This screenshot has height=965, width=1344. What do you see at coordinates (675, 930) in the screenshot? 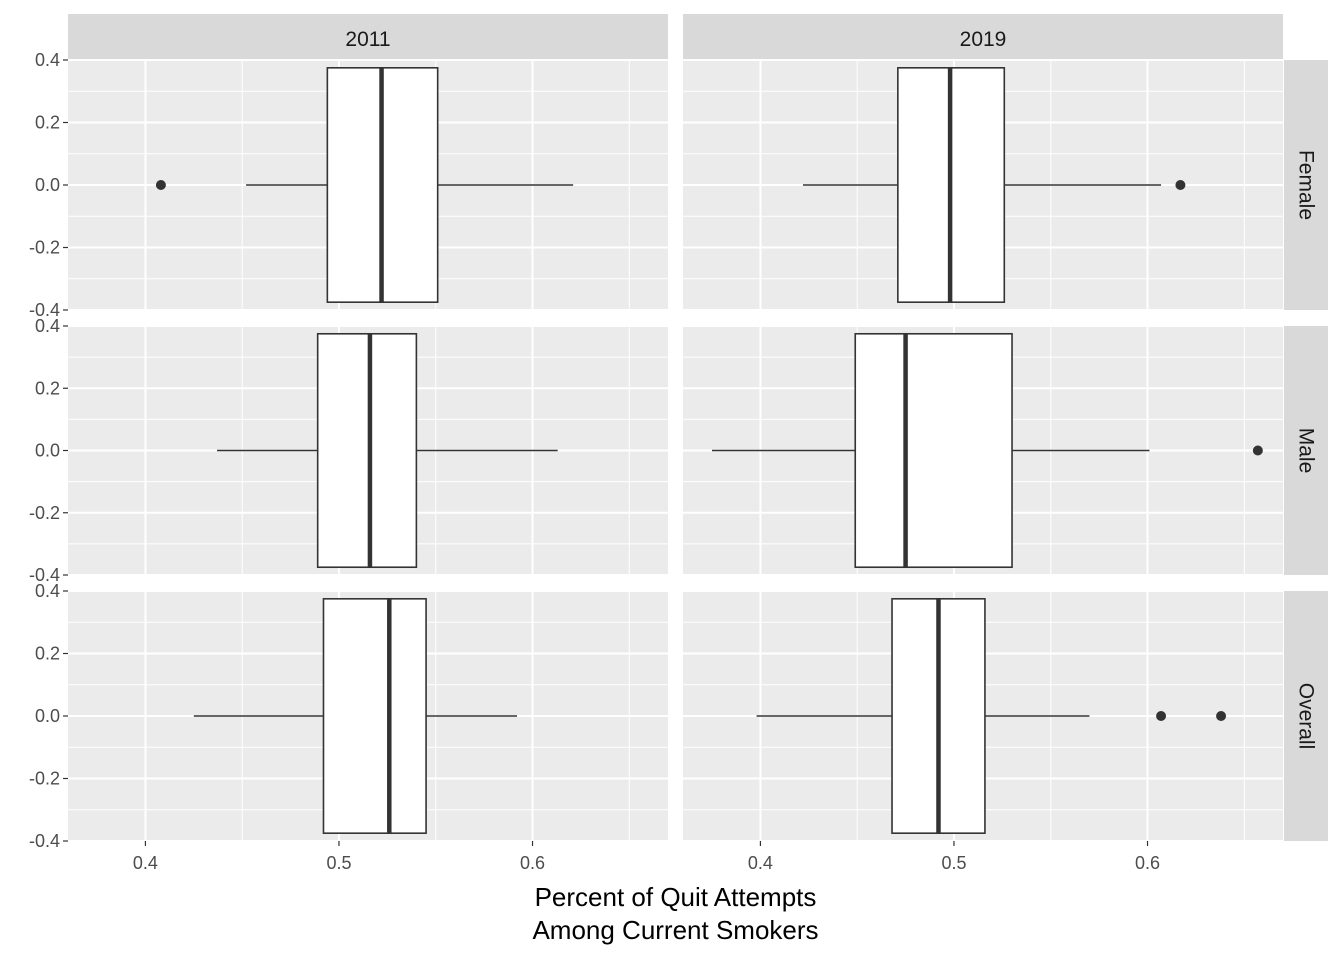
I see `x-axis-title: Among Current Smokers` at bounding box center [675, 930].